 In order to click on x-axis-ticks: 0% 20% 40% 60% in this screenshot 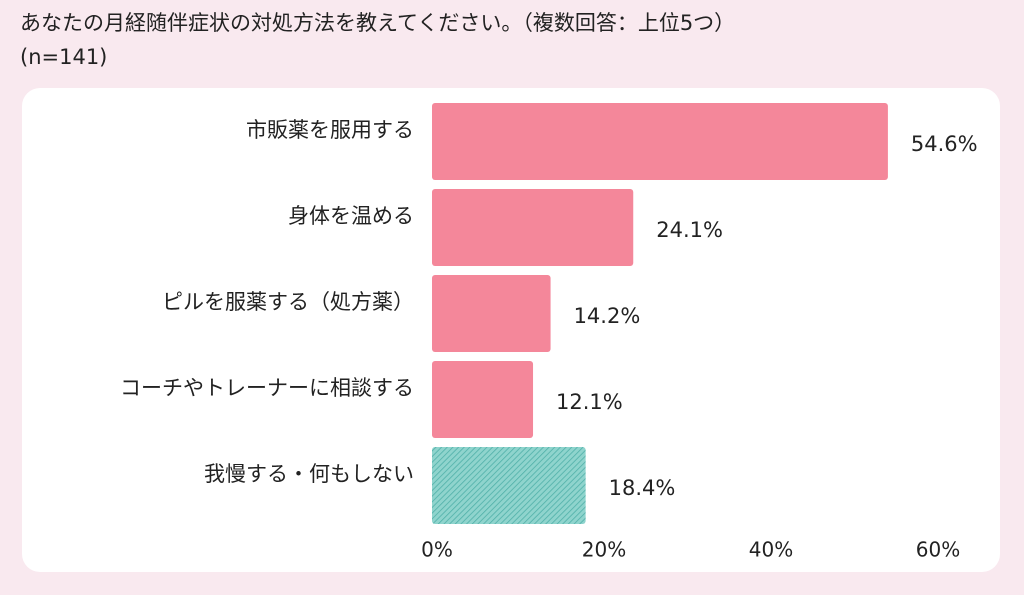, I will do `click(690, 550)`.